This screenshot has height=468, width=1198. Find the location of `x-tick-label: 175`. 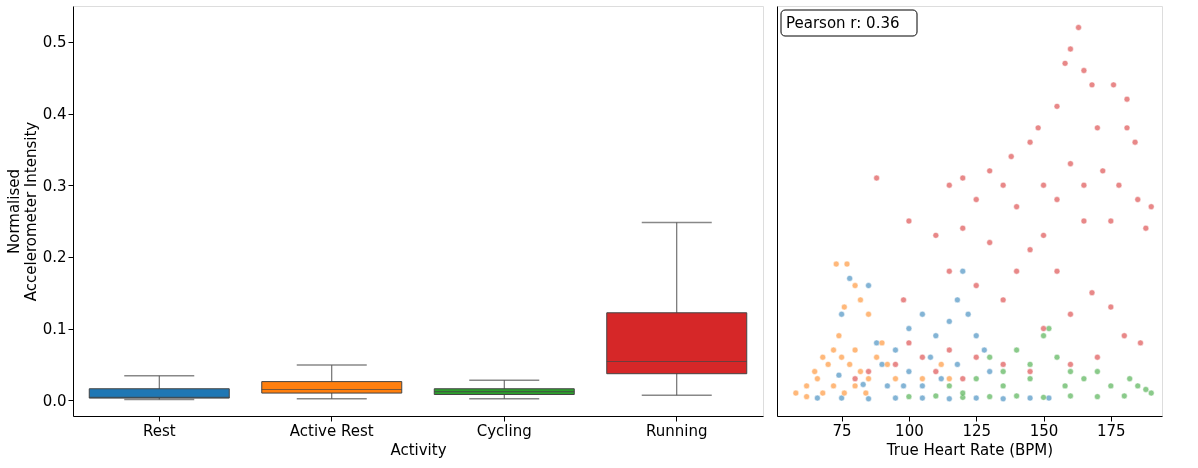

x-tick-label: 175 is located at coordinates (1111, 430).